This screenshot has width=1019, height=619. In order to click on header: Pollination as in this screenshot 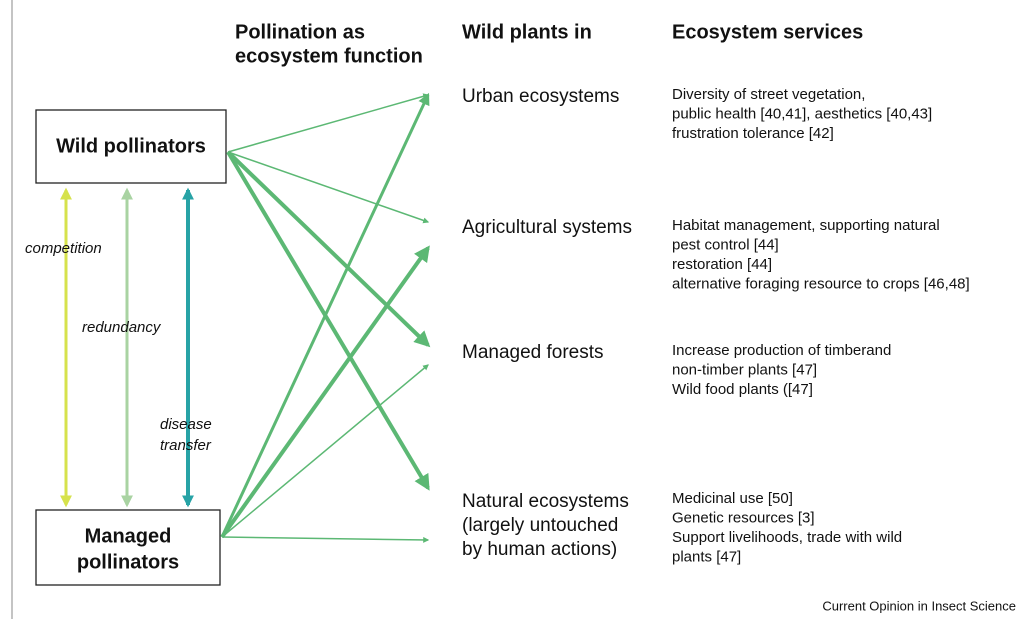, I will do `click(300, 32)`.